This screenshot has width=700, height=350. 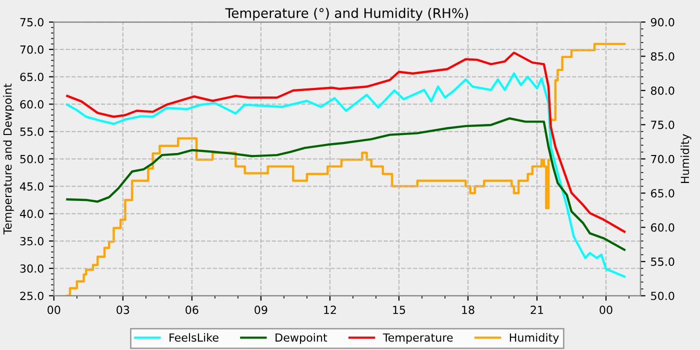 What do you see at coordinates (32, 104) in the screenshot?
I see `y-tick-label: 60.0` at bounding box center [32, 104].